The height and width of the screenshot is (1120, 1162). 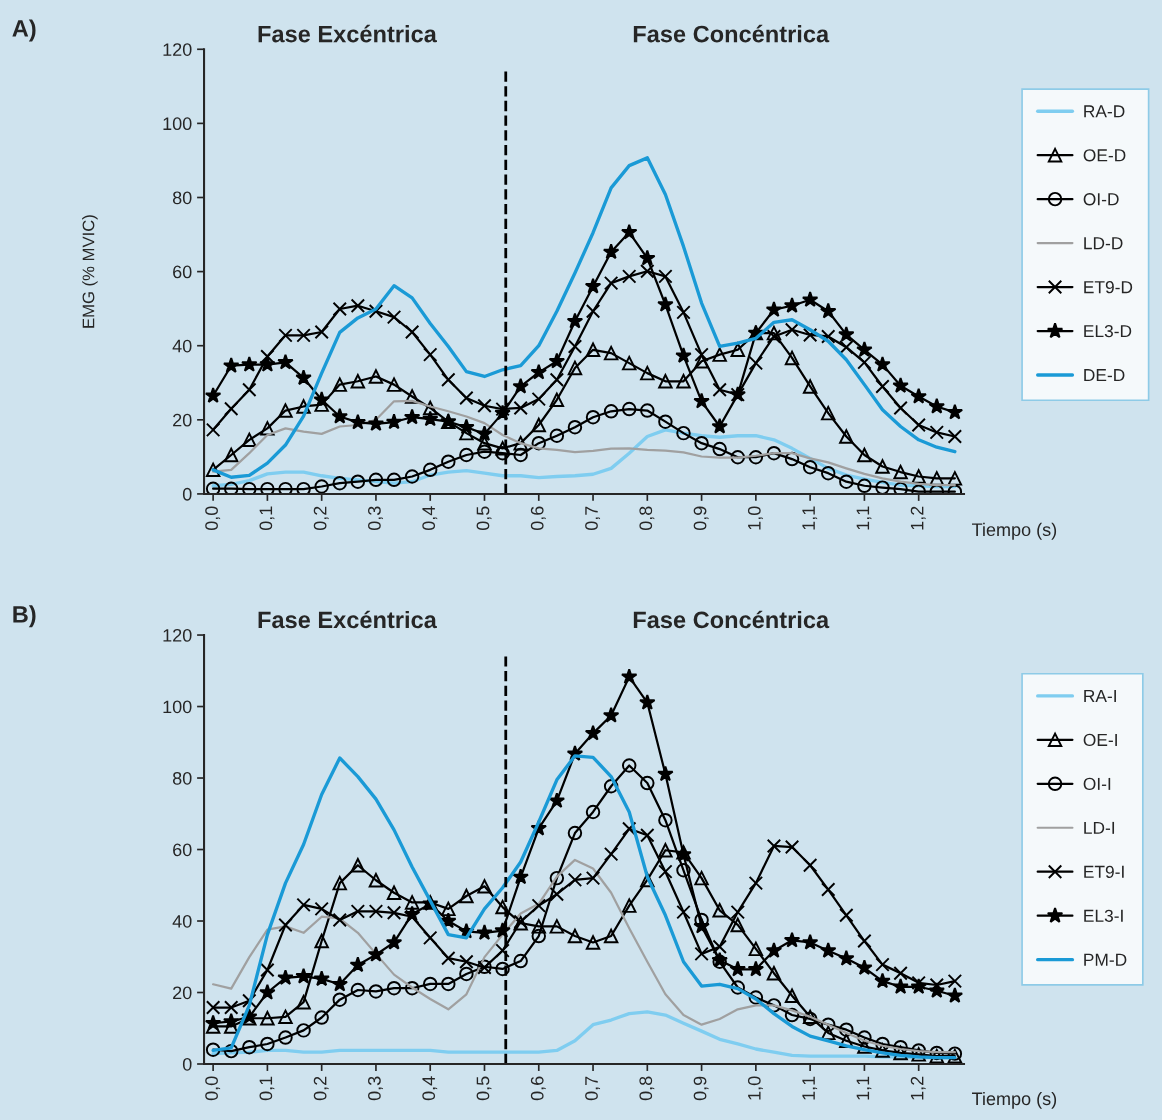 I want to click on legend-label: RA-D, so click(x=1104, y=111).